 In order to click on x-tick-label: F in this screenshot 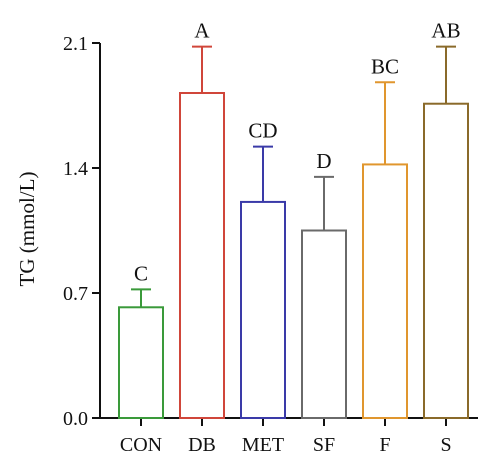, I will do `click(384, 445)`.